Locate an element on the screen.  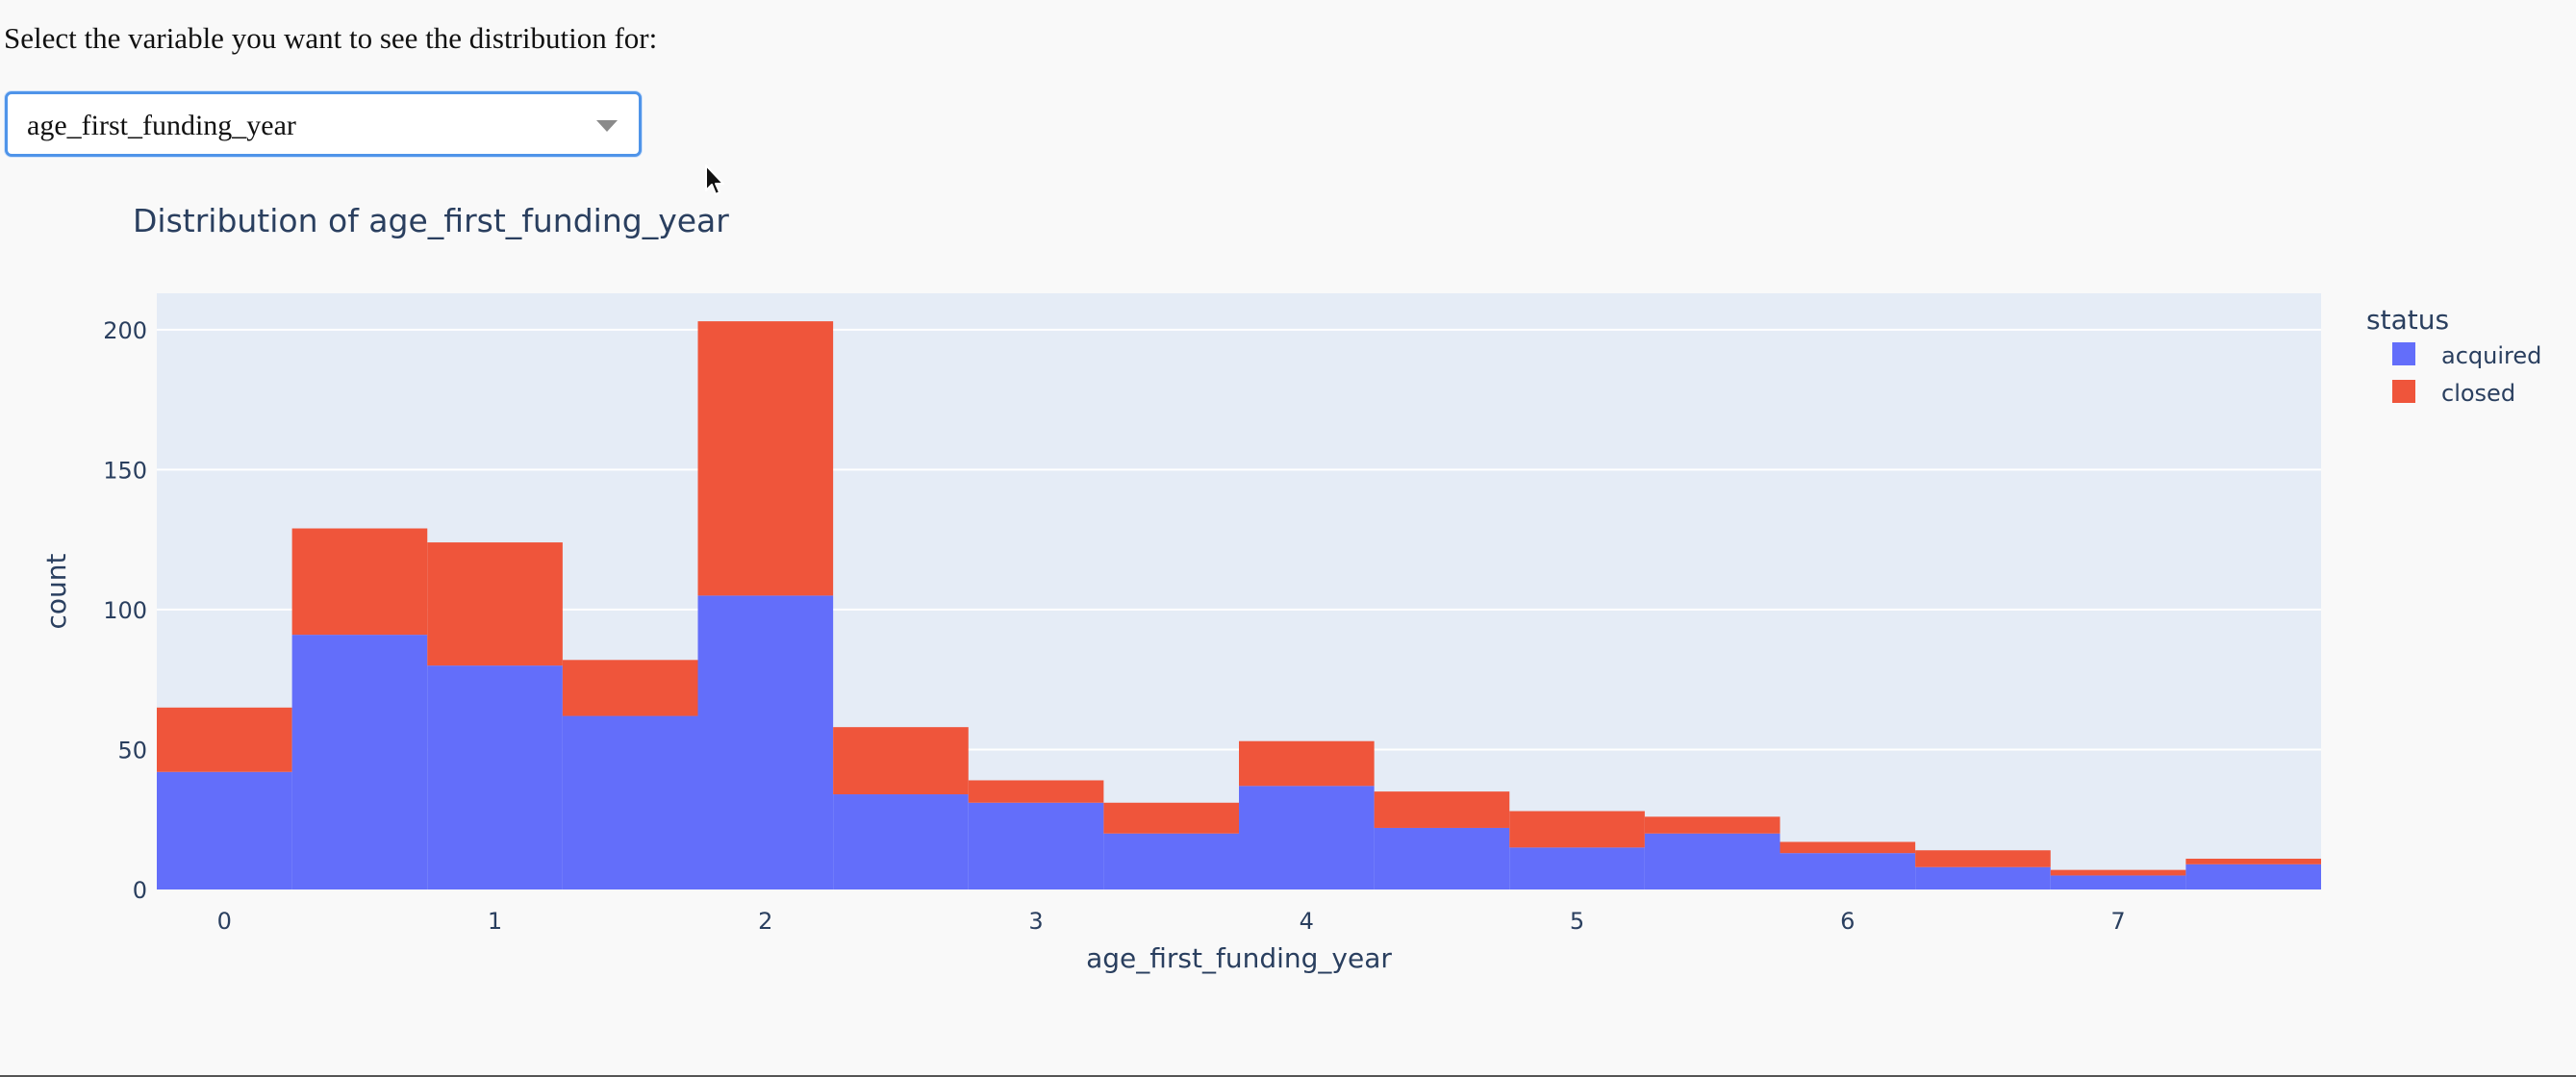
y-tick-label: 200 is located at coordinates (125, 330).